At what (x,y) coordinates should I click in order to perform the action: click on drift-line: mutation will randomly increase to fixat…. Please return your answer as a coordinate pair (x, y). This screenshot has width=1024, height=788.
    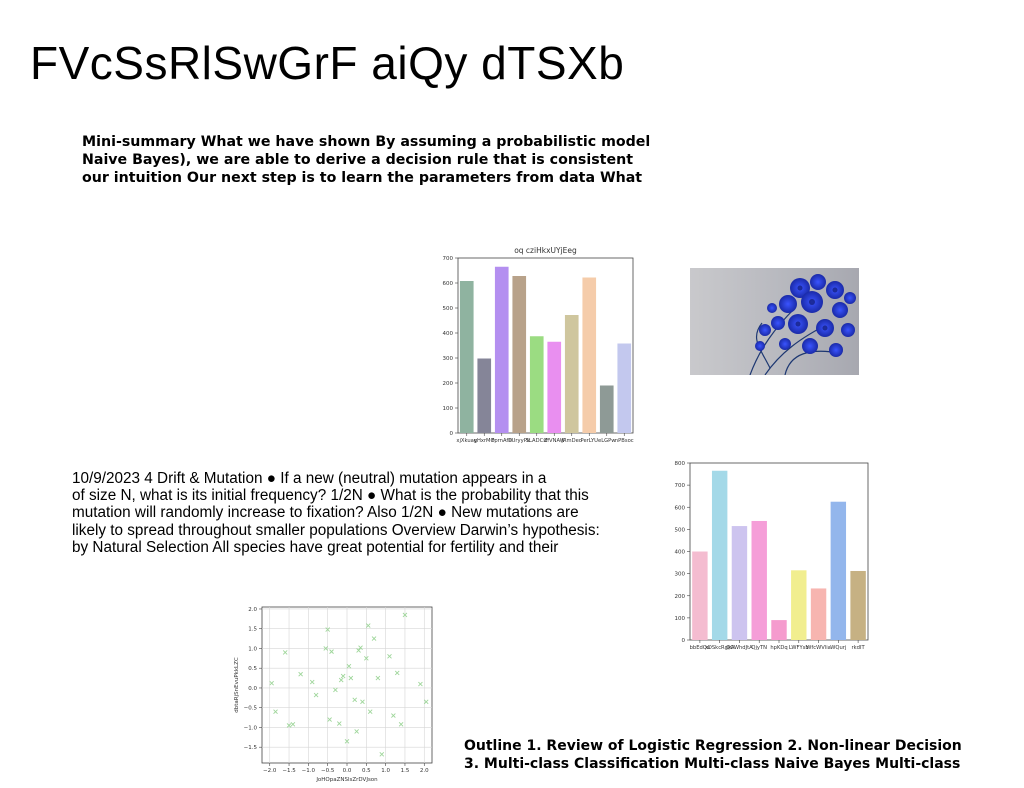
    Looking at the image, I should click on (325, 513).